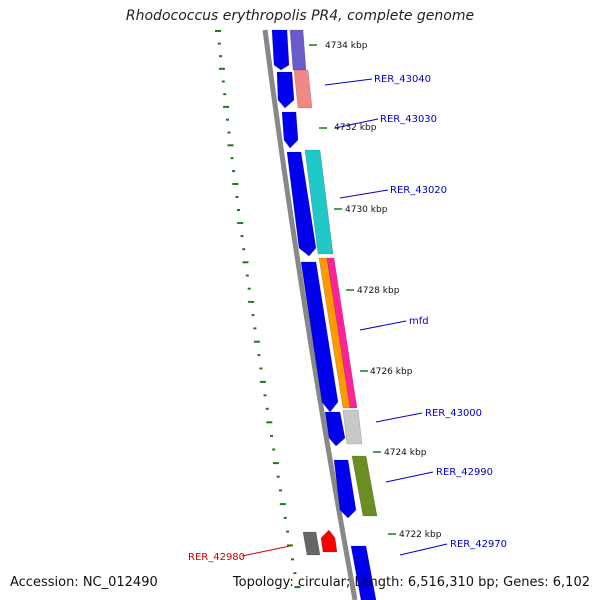 The image size is (600, 600). Describe the element at coordinates (378, 291) in the screenshot. I see `scale-label-4728: 4728 kbp` at that location.